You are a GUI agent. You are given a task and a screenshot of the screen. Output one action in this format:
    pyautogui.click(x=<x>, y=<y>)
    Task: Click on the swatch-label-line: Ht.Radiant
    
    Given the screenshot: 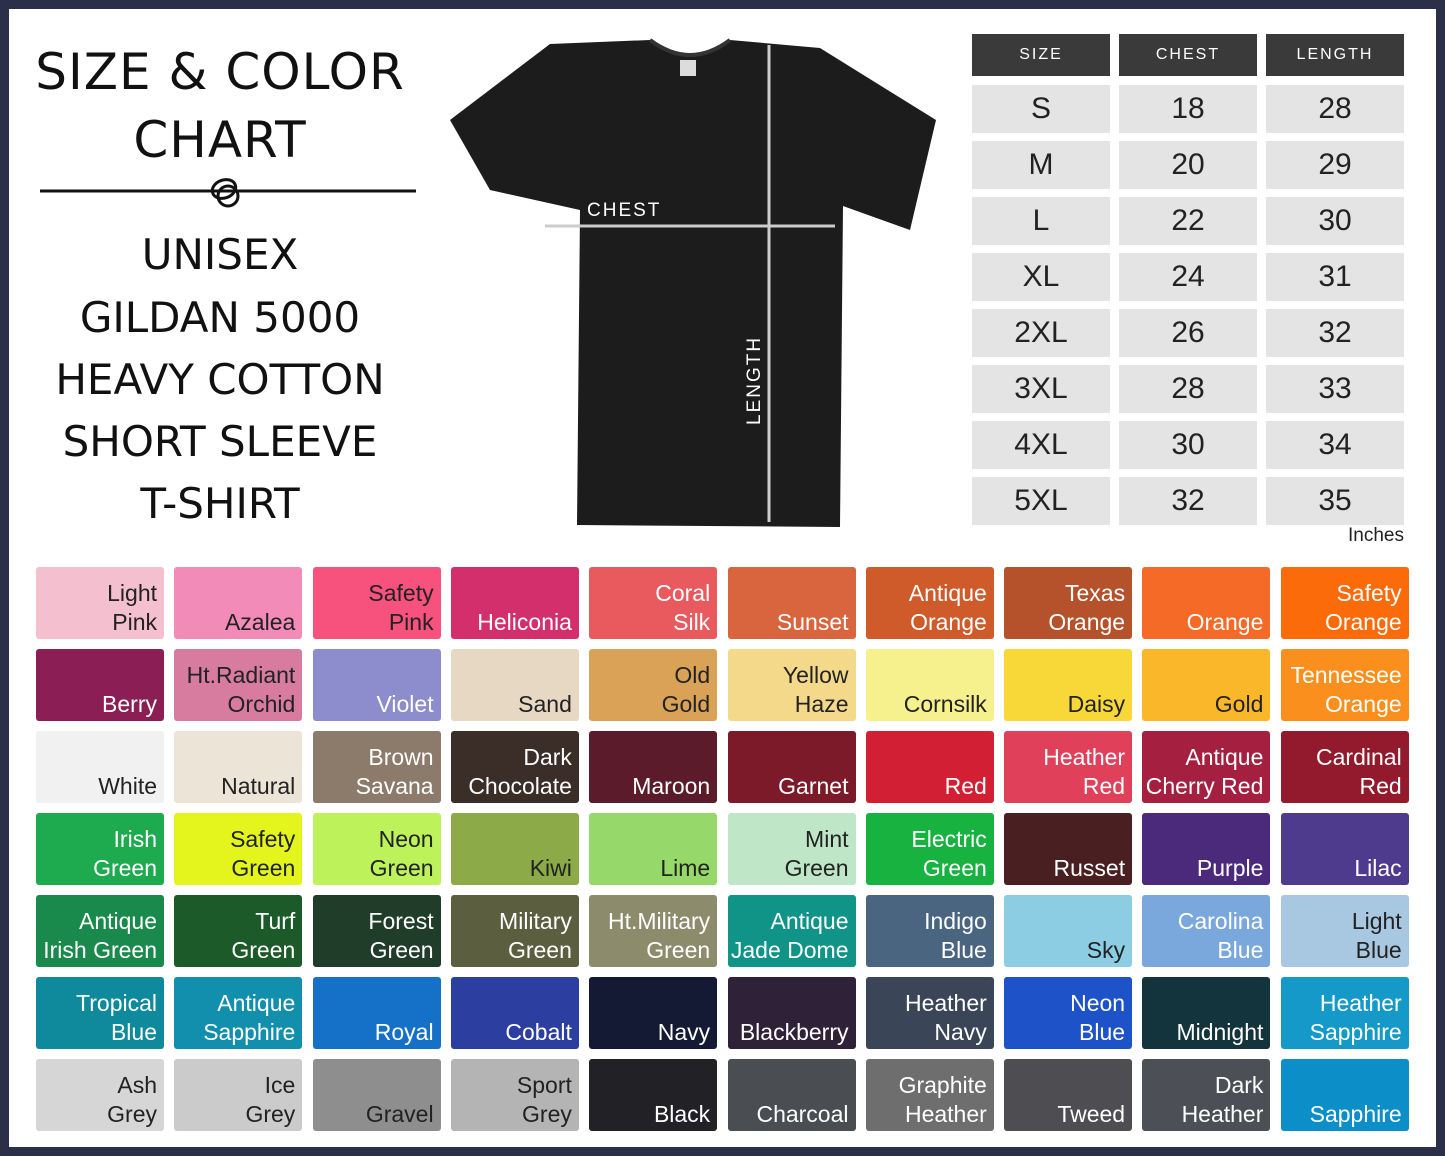 What is the action you would take?
    pyautogui.click(x=241, y=675)
    